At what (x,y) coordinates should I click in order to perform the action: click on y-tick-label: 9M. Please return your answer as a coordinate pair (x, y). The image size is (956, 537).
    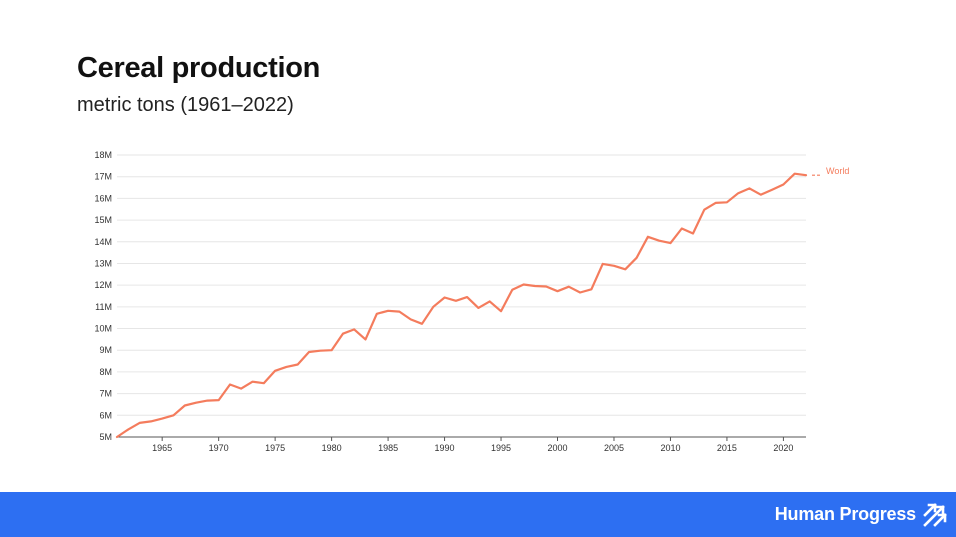
    Looking at the image, I should click on (105, 350).